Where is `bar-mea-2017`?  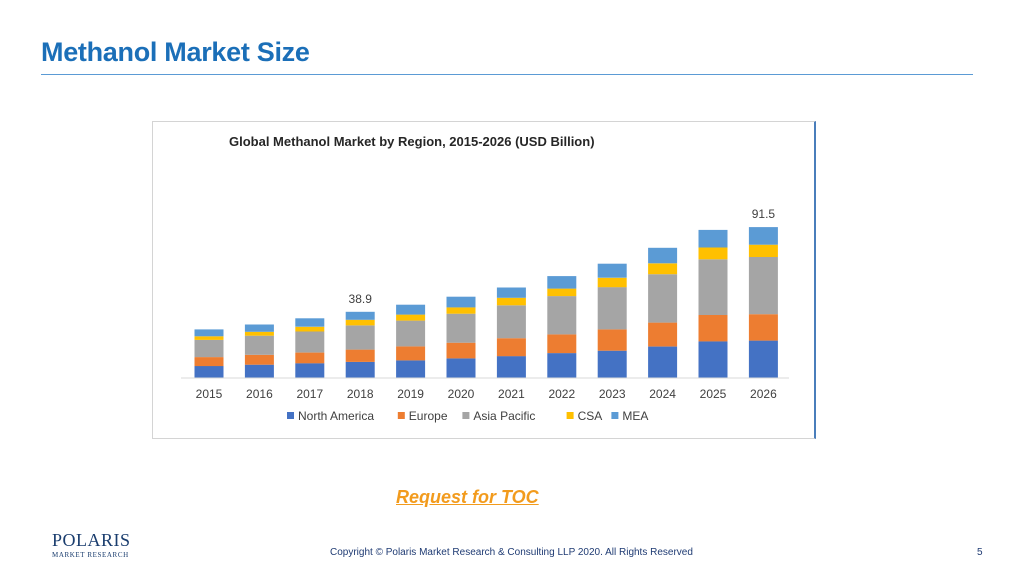
bar-mea-2017 is located at coordinates (310, 322).